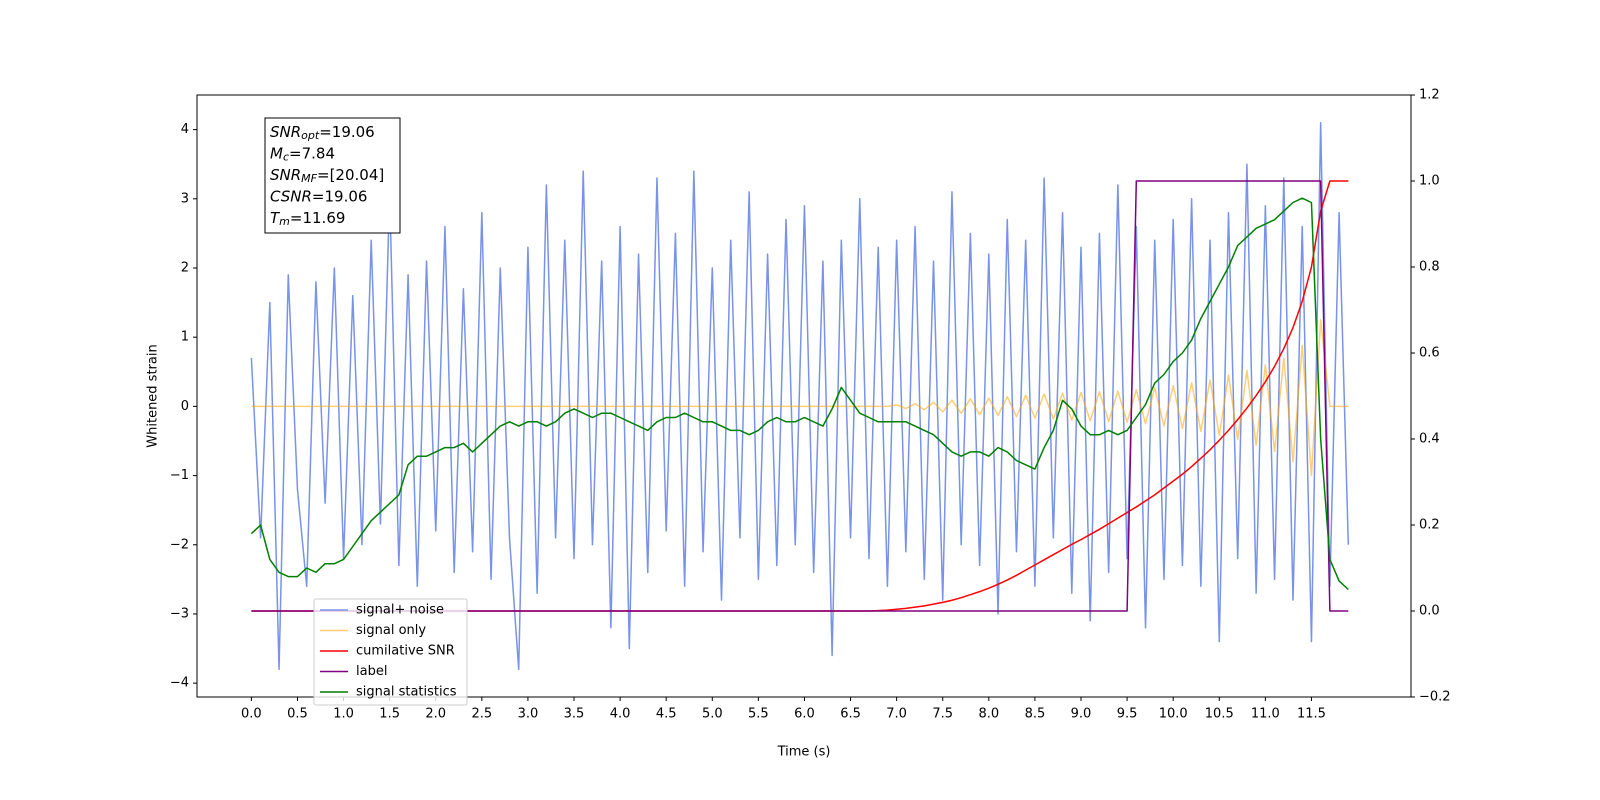 Image resolution: width=1600 pixels, height=800 pixels. What do you see at coordinates (406, 692) in the screenshot?
I see `legend-label: signal statistics` at bounding box center [406, 692].